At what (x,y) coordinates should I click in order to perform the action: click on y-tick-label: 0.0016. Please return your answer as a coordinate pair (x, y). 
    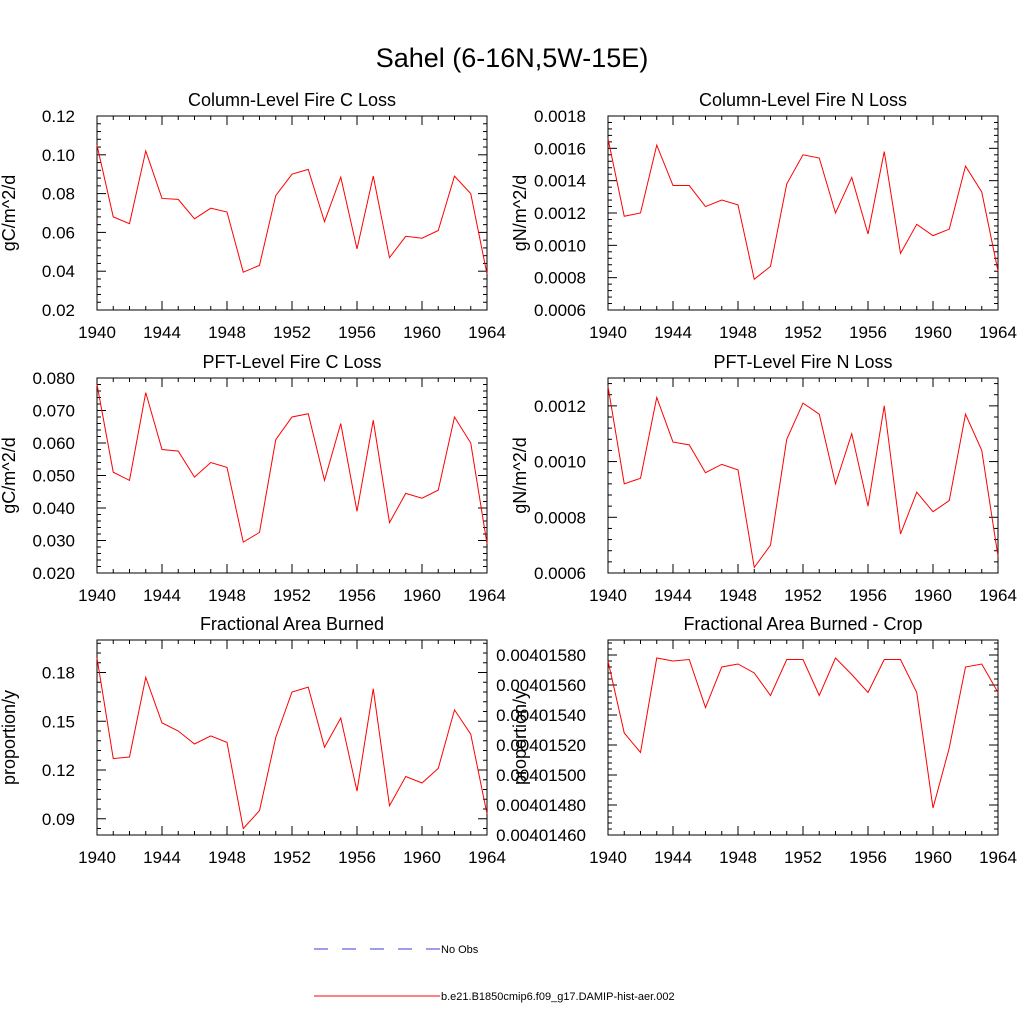
    Looking at the image, I should click on (560, 148).